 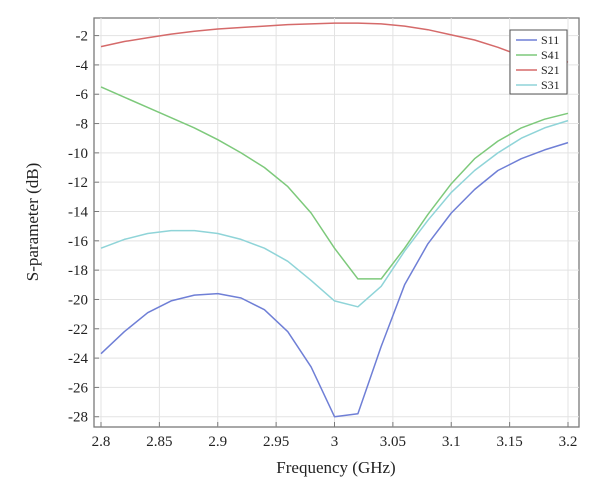 What do you see at coordinates (451, 442) in the screenshot?
I see `x-tick-label: 3.1` at bounding box center [451, 442].